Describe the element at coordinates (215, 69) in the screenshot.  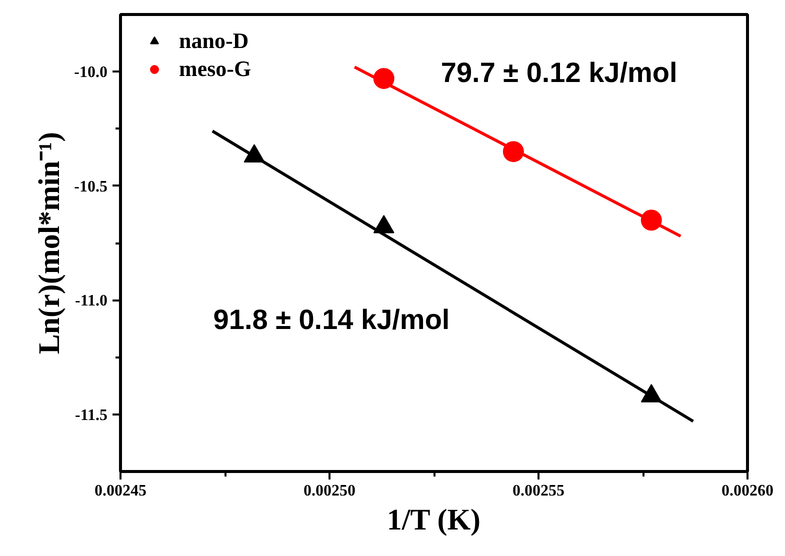
I see `legend-label: meso-G` at that location.